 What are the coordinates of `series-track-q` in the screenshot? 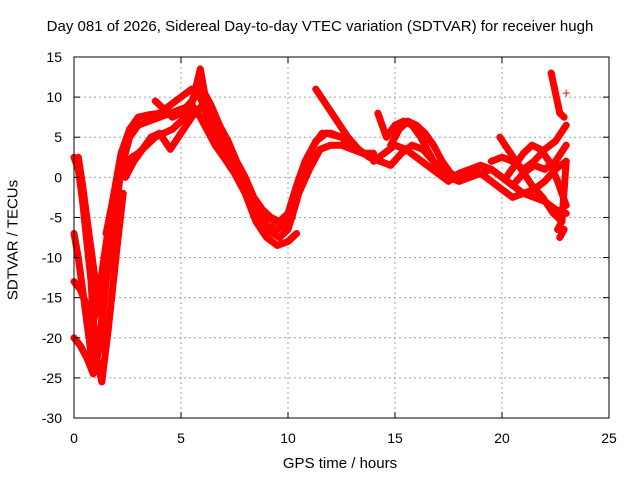 It's located at (562, 195).